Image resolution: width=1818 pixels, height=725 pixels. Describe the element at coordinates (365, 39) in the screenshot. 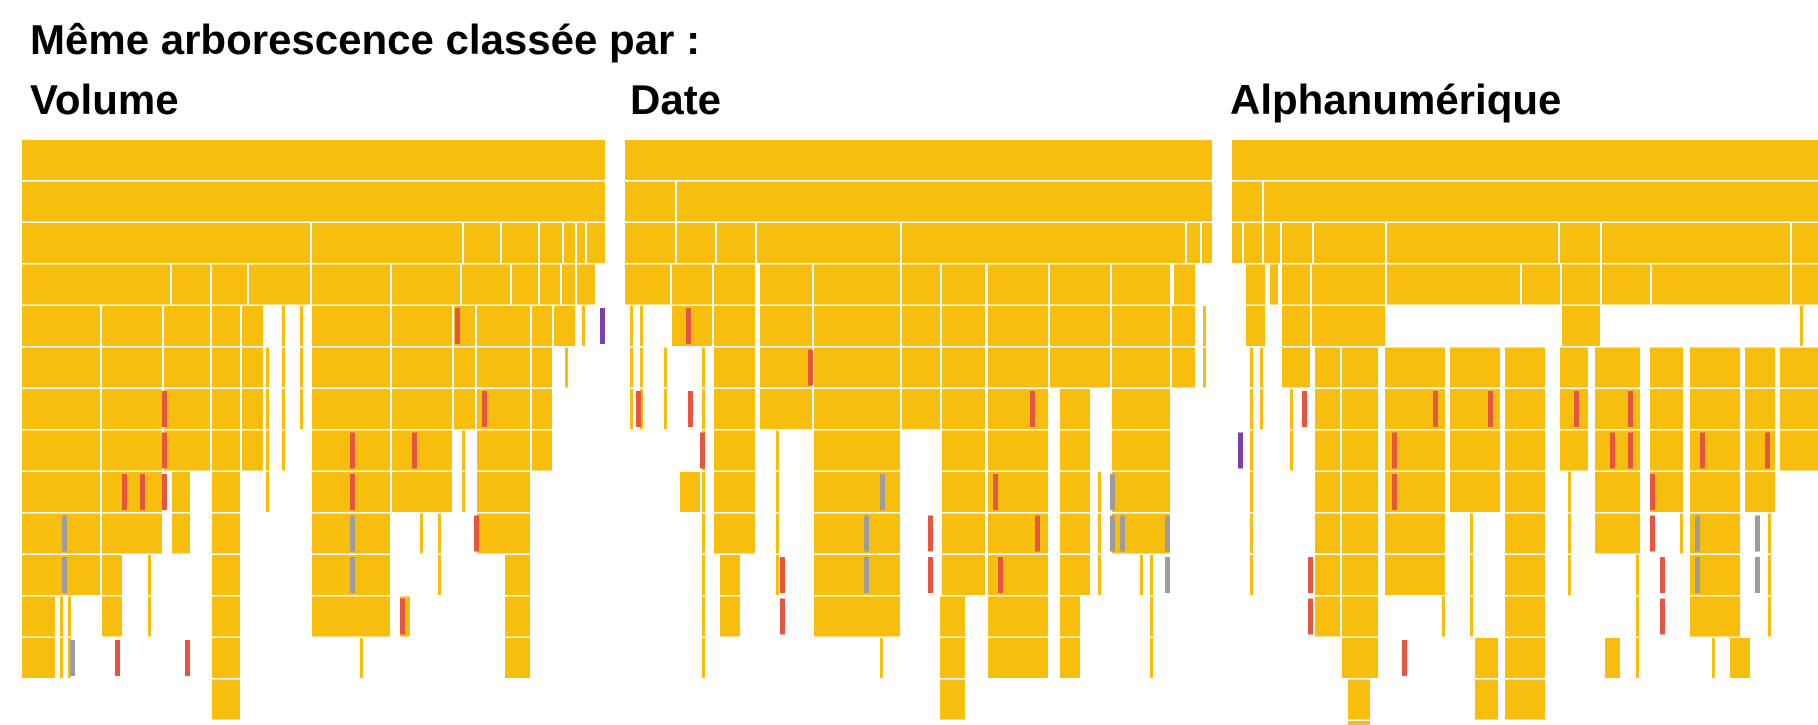

I see `page-title: Même arborescence classée par :` at that location.